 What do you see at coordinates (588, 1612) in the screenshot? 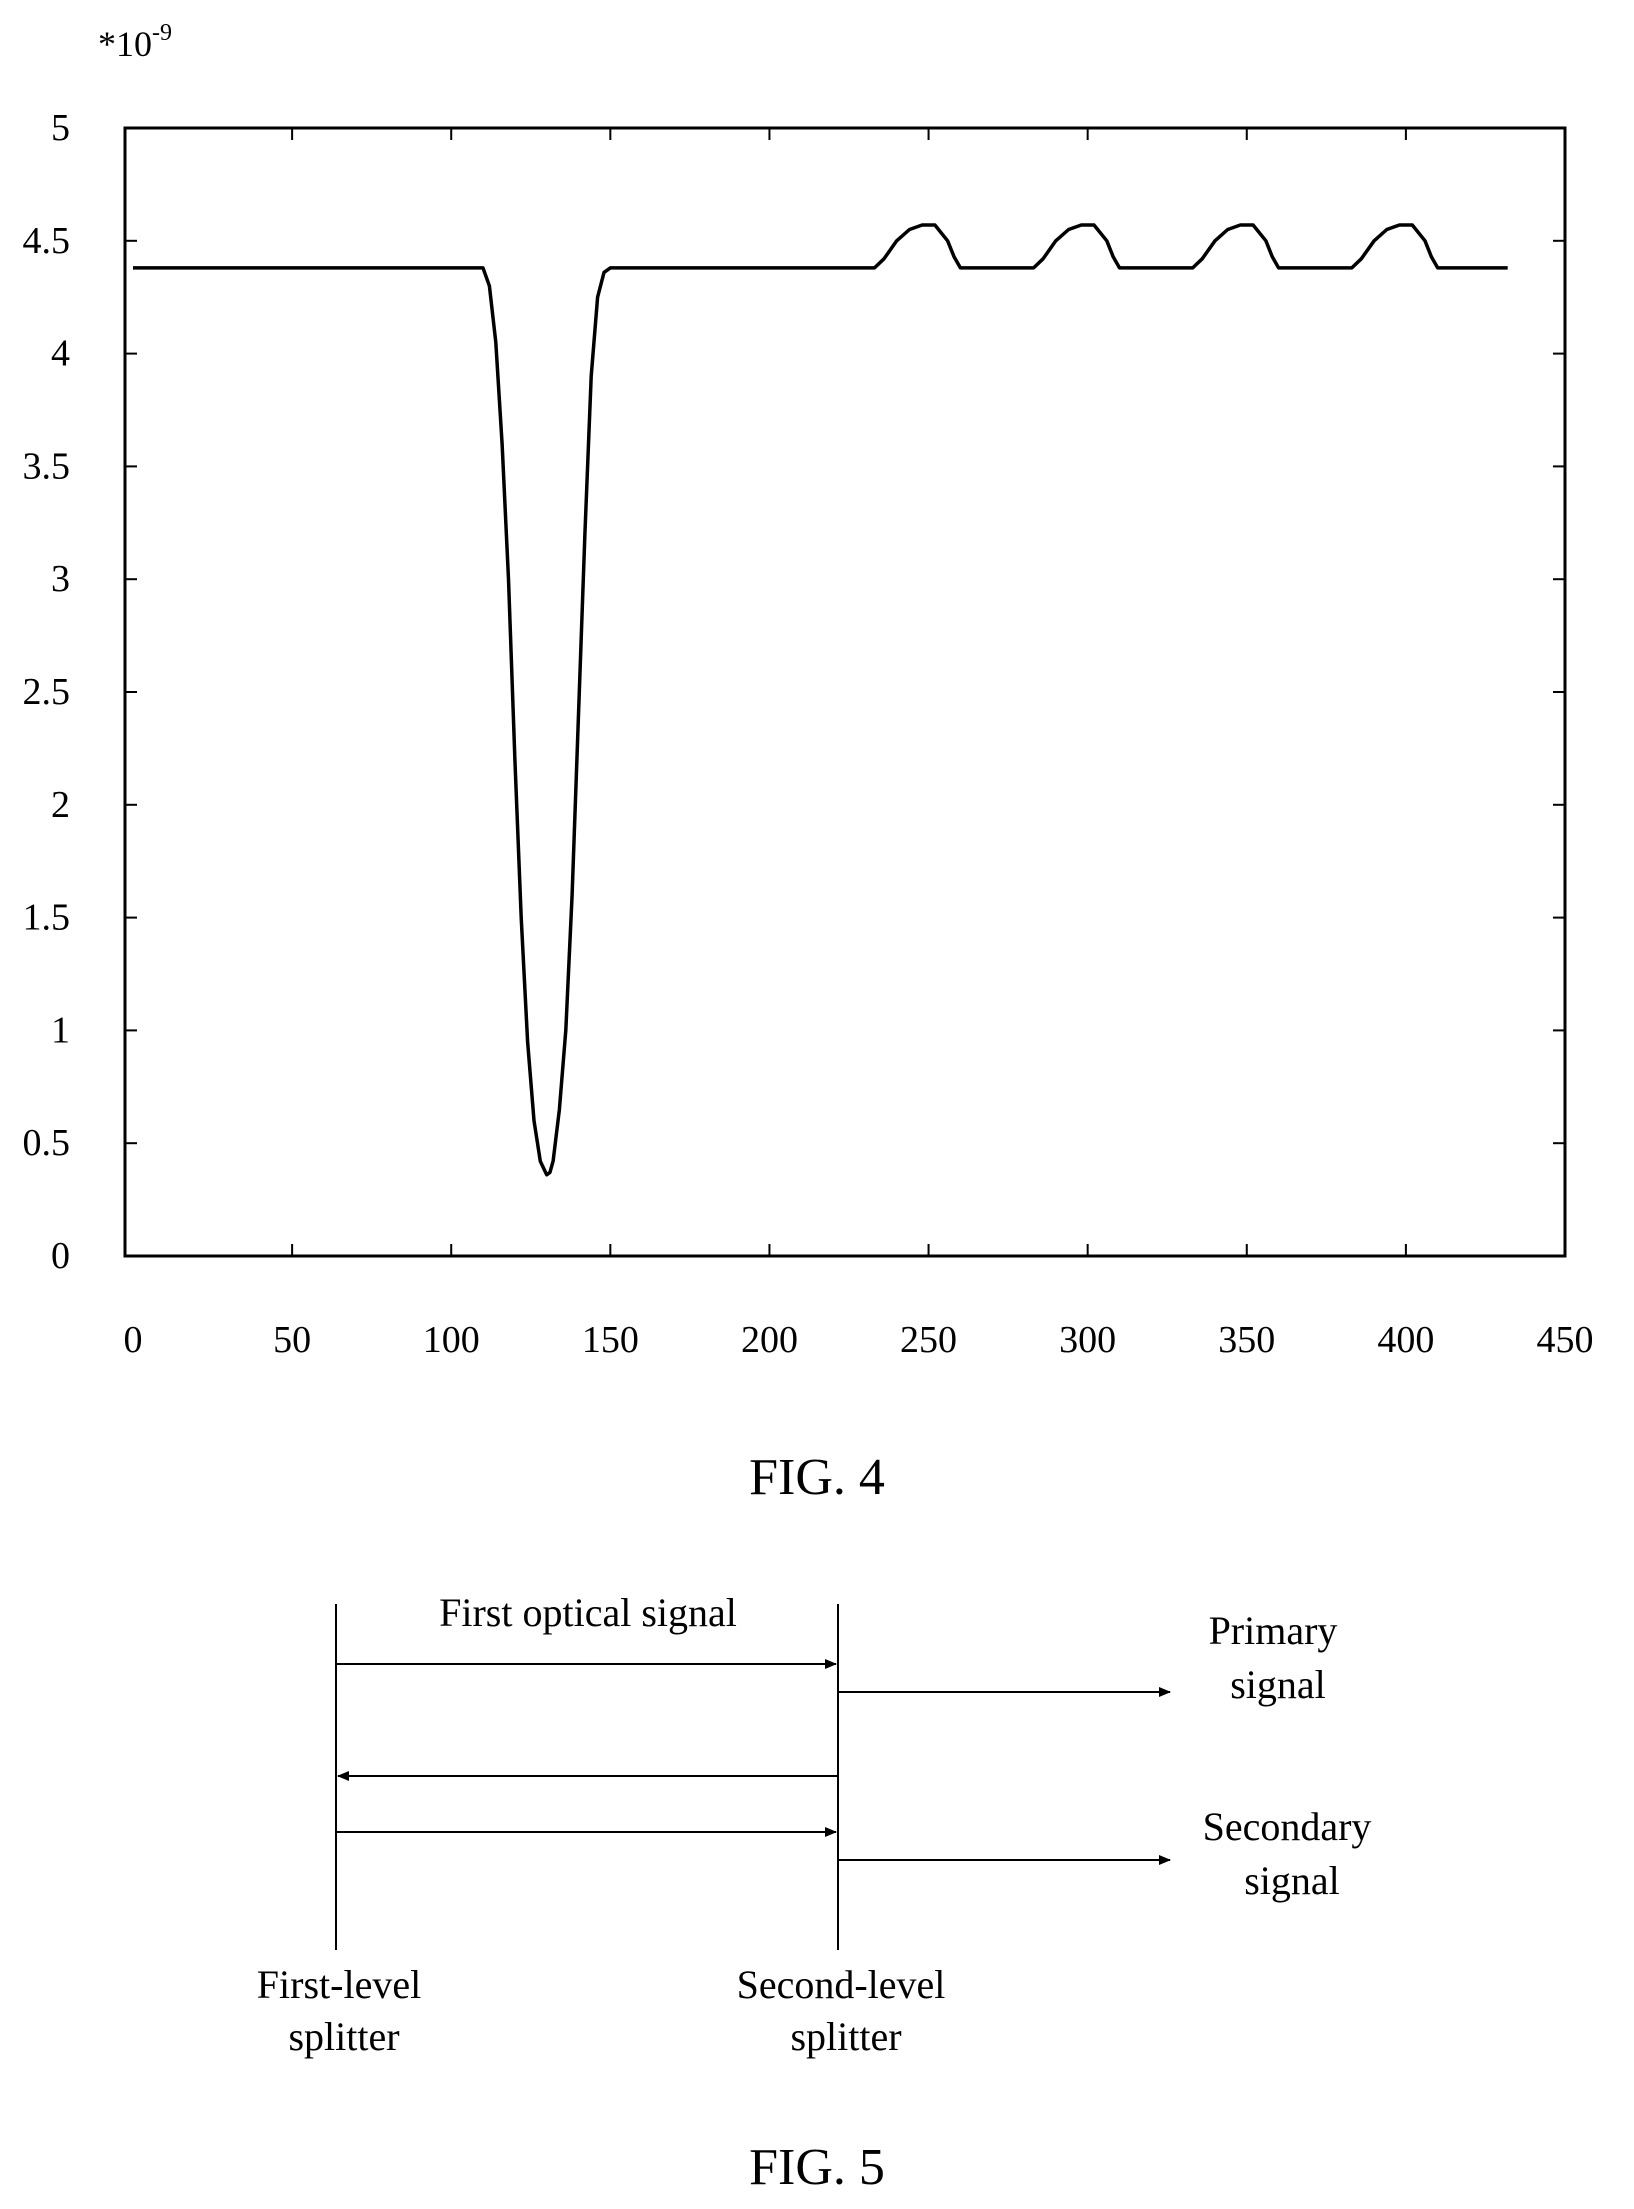
I see `first-optical-signal-label: First optical signal` at bounding box center [588, 1612].